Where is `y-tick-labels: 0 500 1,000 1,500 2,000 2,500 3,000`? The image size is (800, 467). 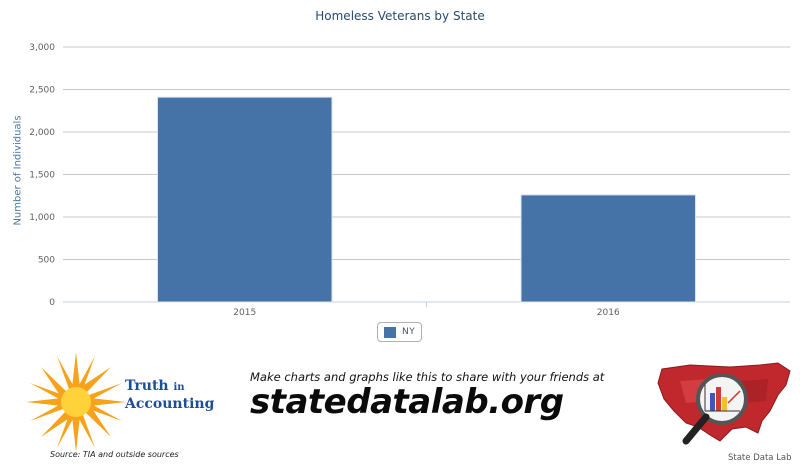
y-tick-labels: 0 500 1,000 1,500 2,000 2,500 3,000 is located at coordinates (42, 175).